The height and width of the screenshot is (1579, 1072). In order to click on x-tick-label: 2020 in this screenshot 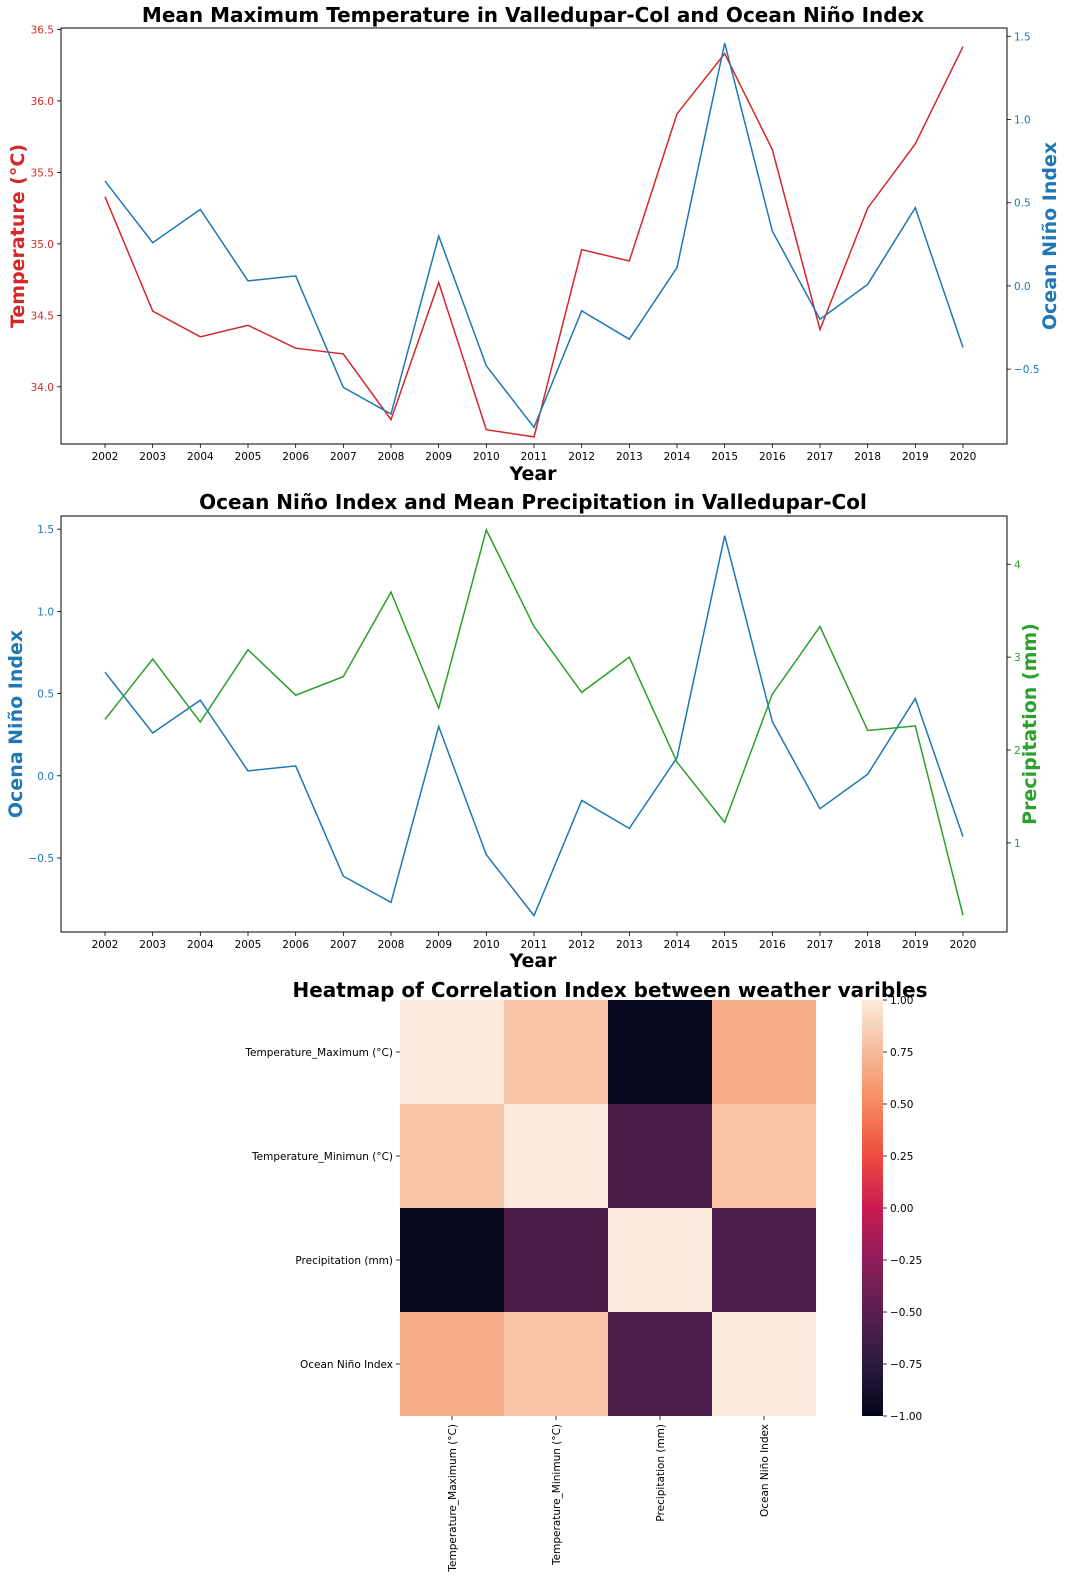, I will do `click(963, 457)`.